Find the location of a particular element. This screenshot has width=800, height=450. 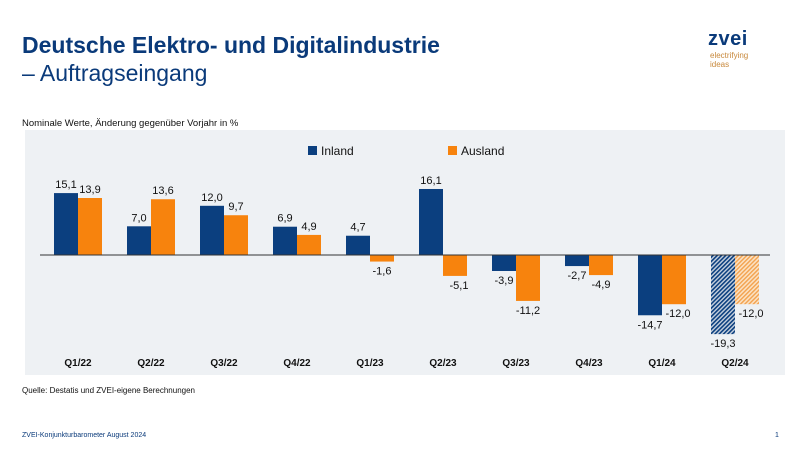

bar-inland-Q2/22 is located at coordinates (139, 240).